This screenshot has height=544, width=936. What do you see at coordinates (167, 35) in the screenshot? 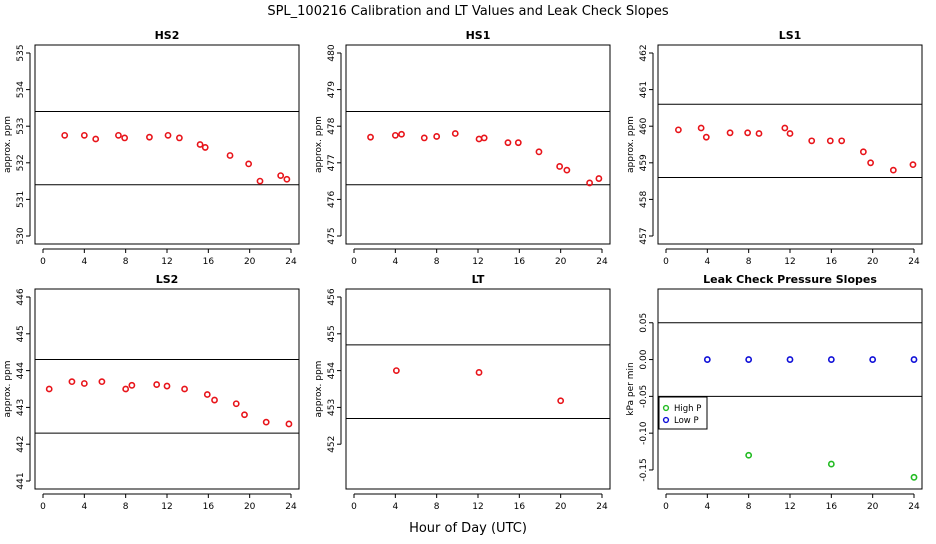
I see `panel-title: HS2` at bounding box center [167, 35].